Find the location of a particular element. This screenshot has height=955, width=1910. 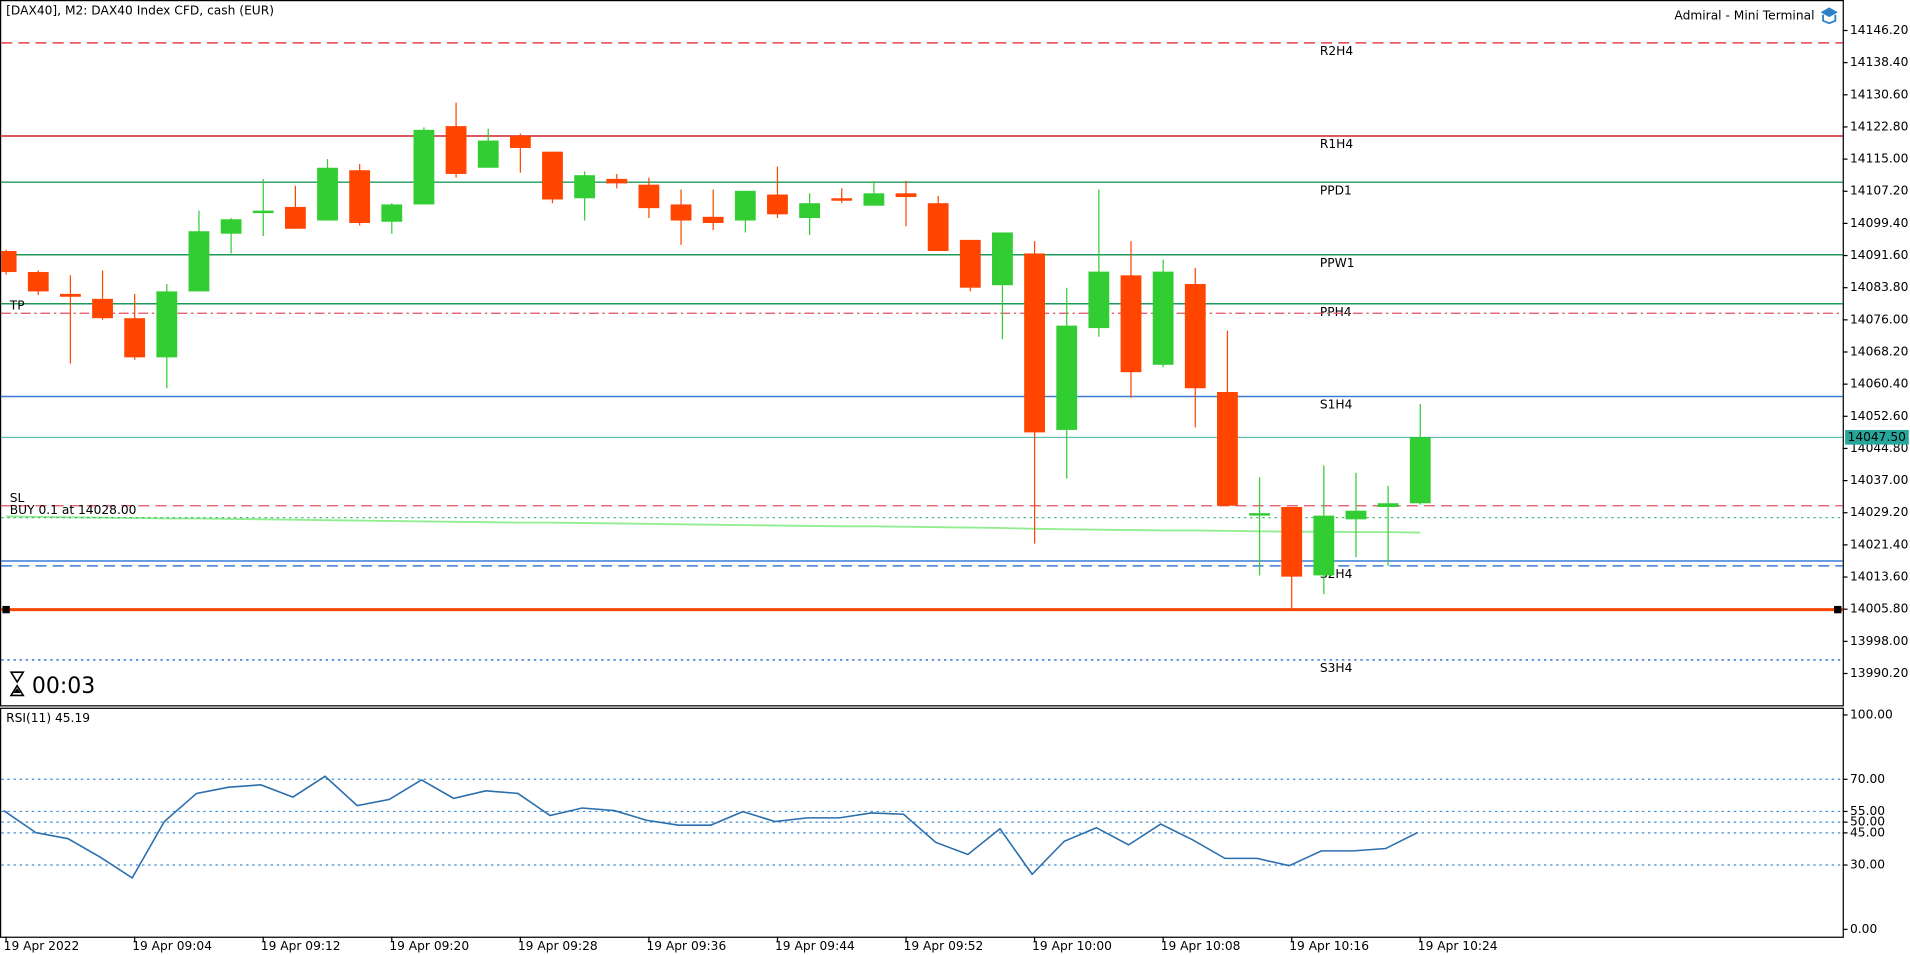

x-tick-label: 19 Apr 10:00 is located at coordinates (1072, 946).